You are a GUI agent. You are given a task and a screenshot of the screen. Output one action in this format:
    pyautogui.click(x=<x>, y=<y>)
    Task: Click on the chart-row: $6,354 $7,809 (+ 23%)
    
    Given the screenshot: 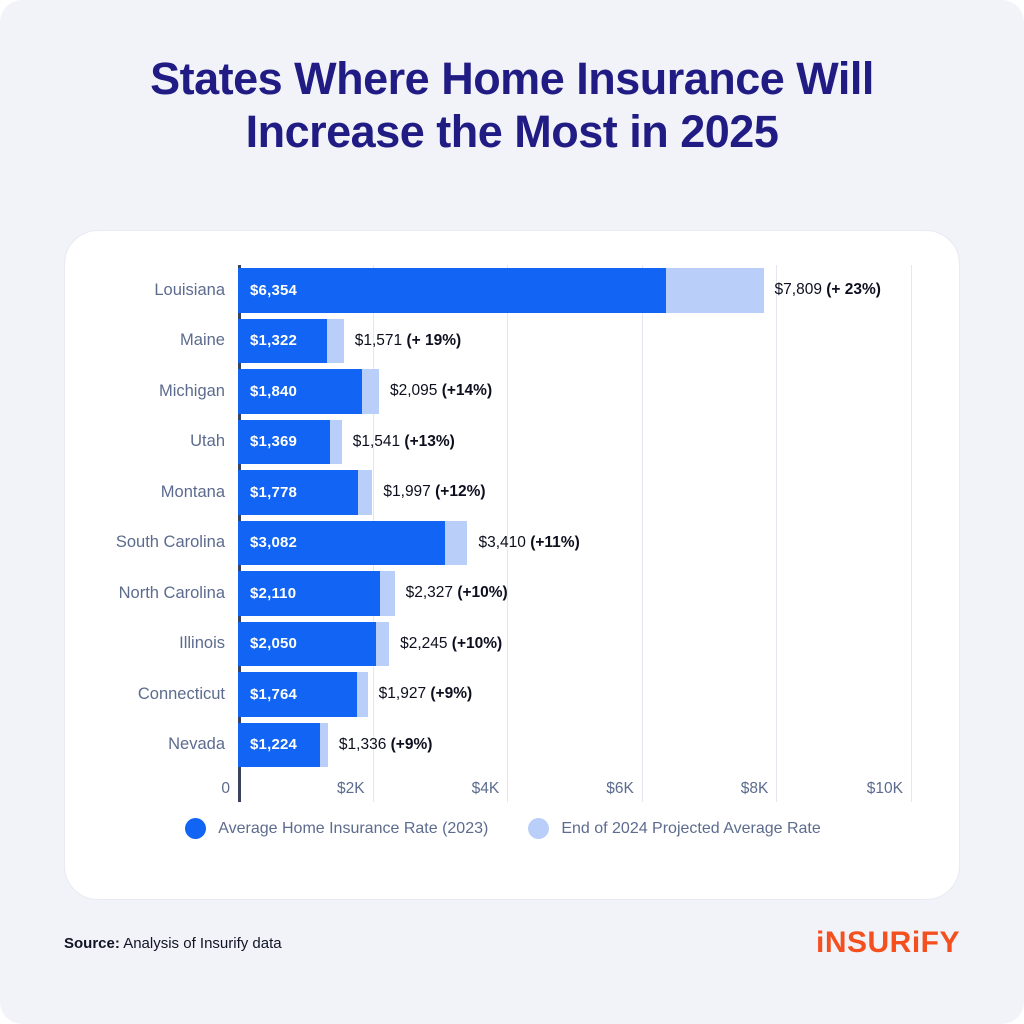 What is the action you would take?
    pyautogui.click(x=574, y=290)
    